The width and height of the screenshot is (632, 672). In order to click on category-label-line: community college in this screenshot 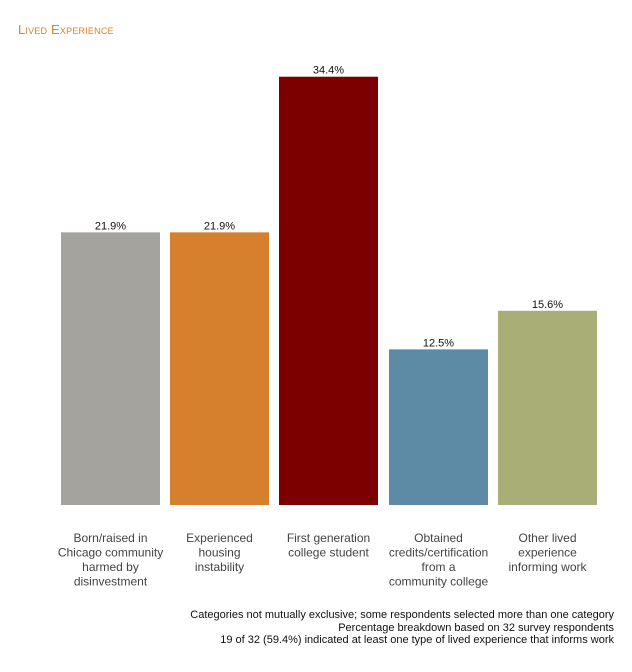, I will do `click(439, 582)`.